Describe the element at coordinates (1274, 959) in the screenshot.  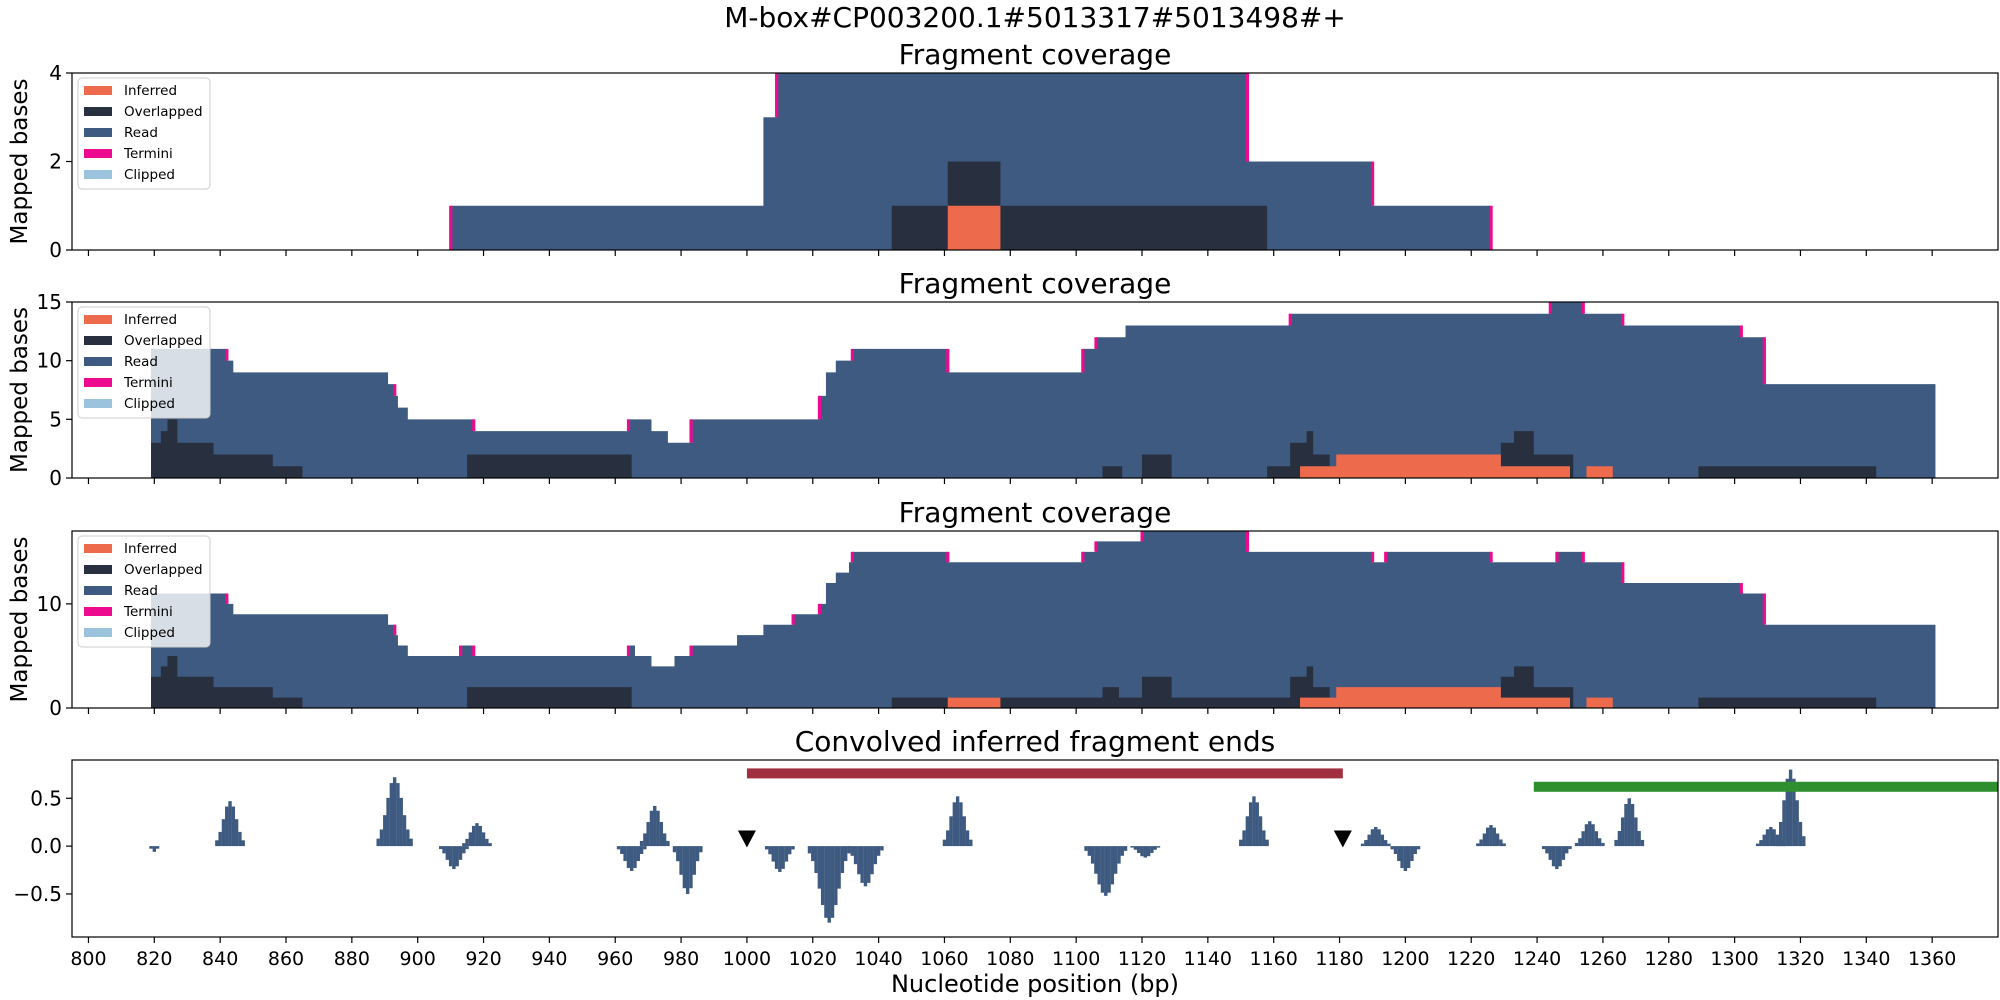
I see `x-tick-label: 1160` at that location.